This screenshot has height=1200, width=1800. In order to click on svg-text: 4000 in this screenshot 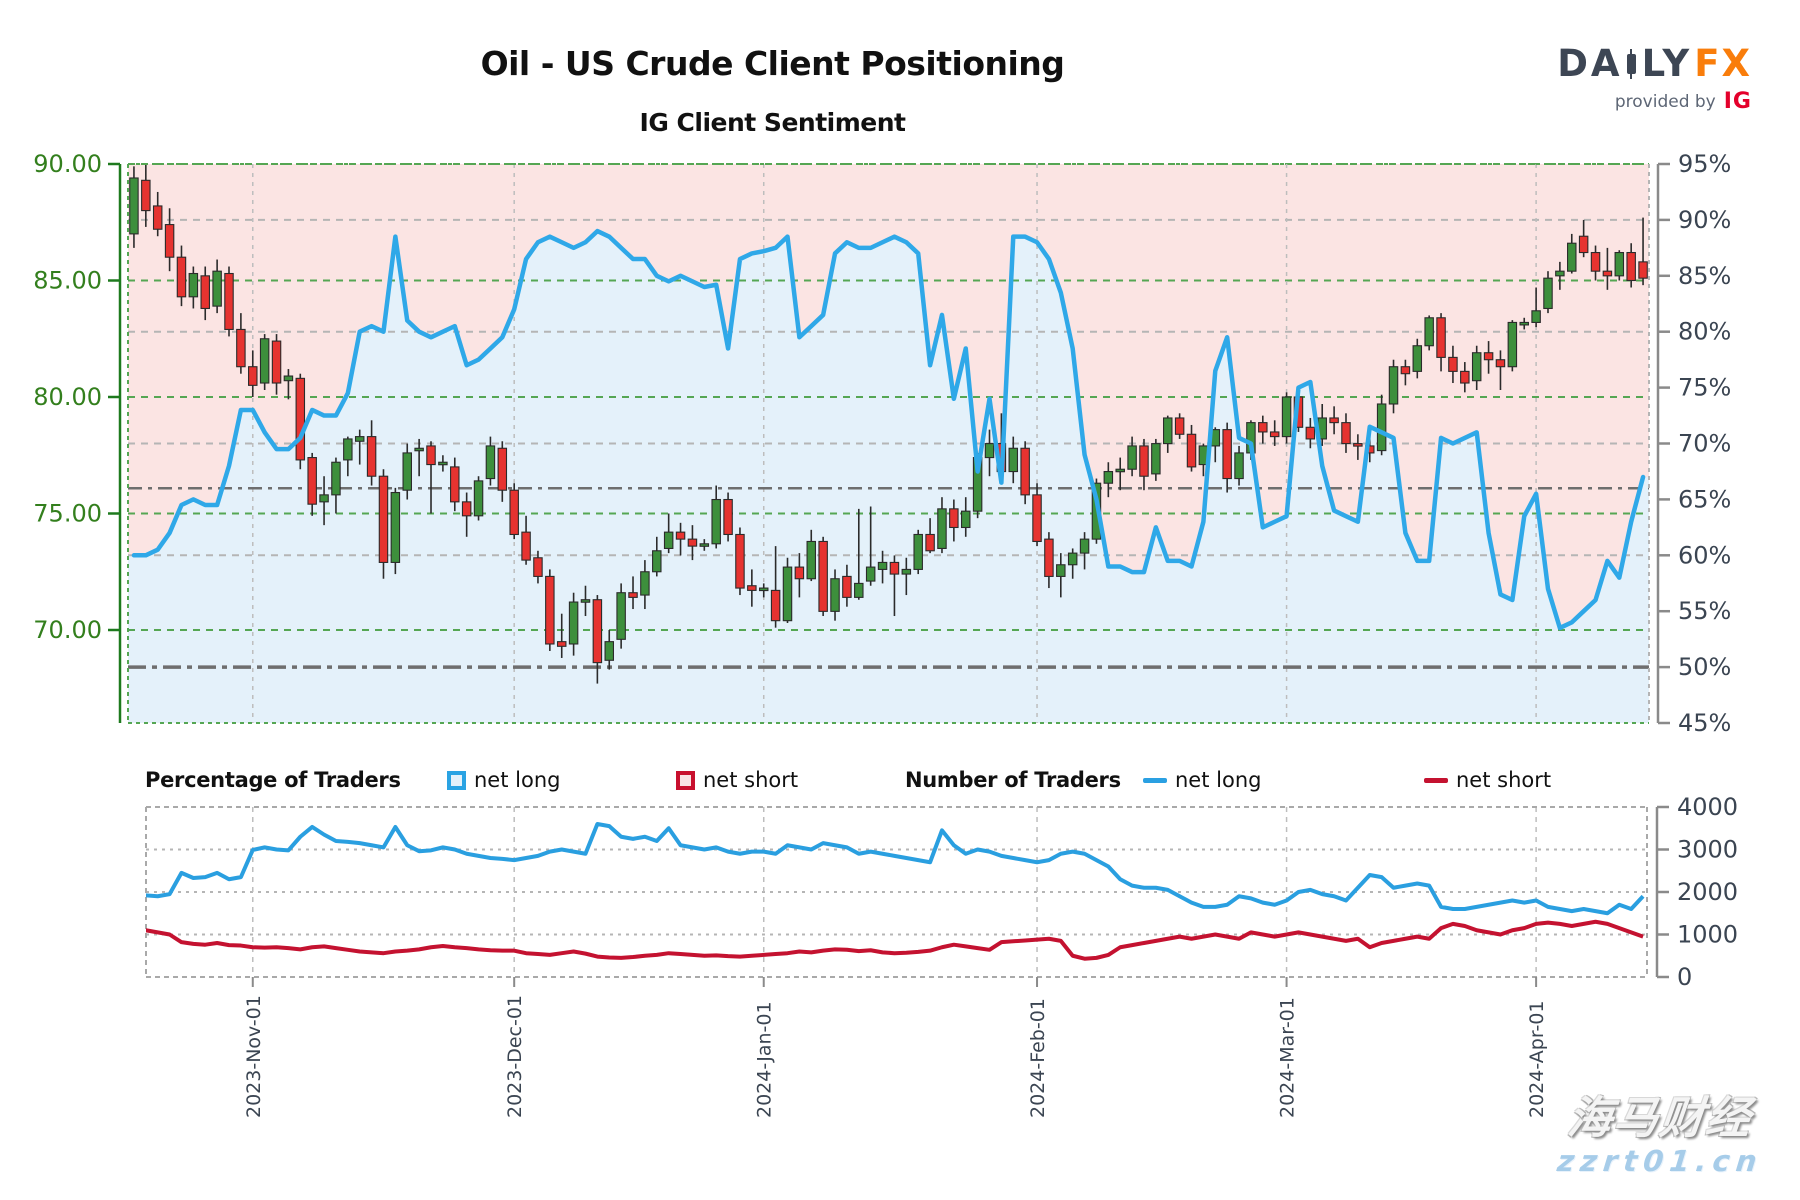, I will do `click(1707, 807)`.